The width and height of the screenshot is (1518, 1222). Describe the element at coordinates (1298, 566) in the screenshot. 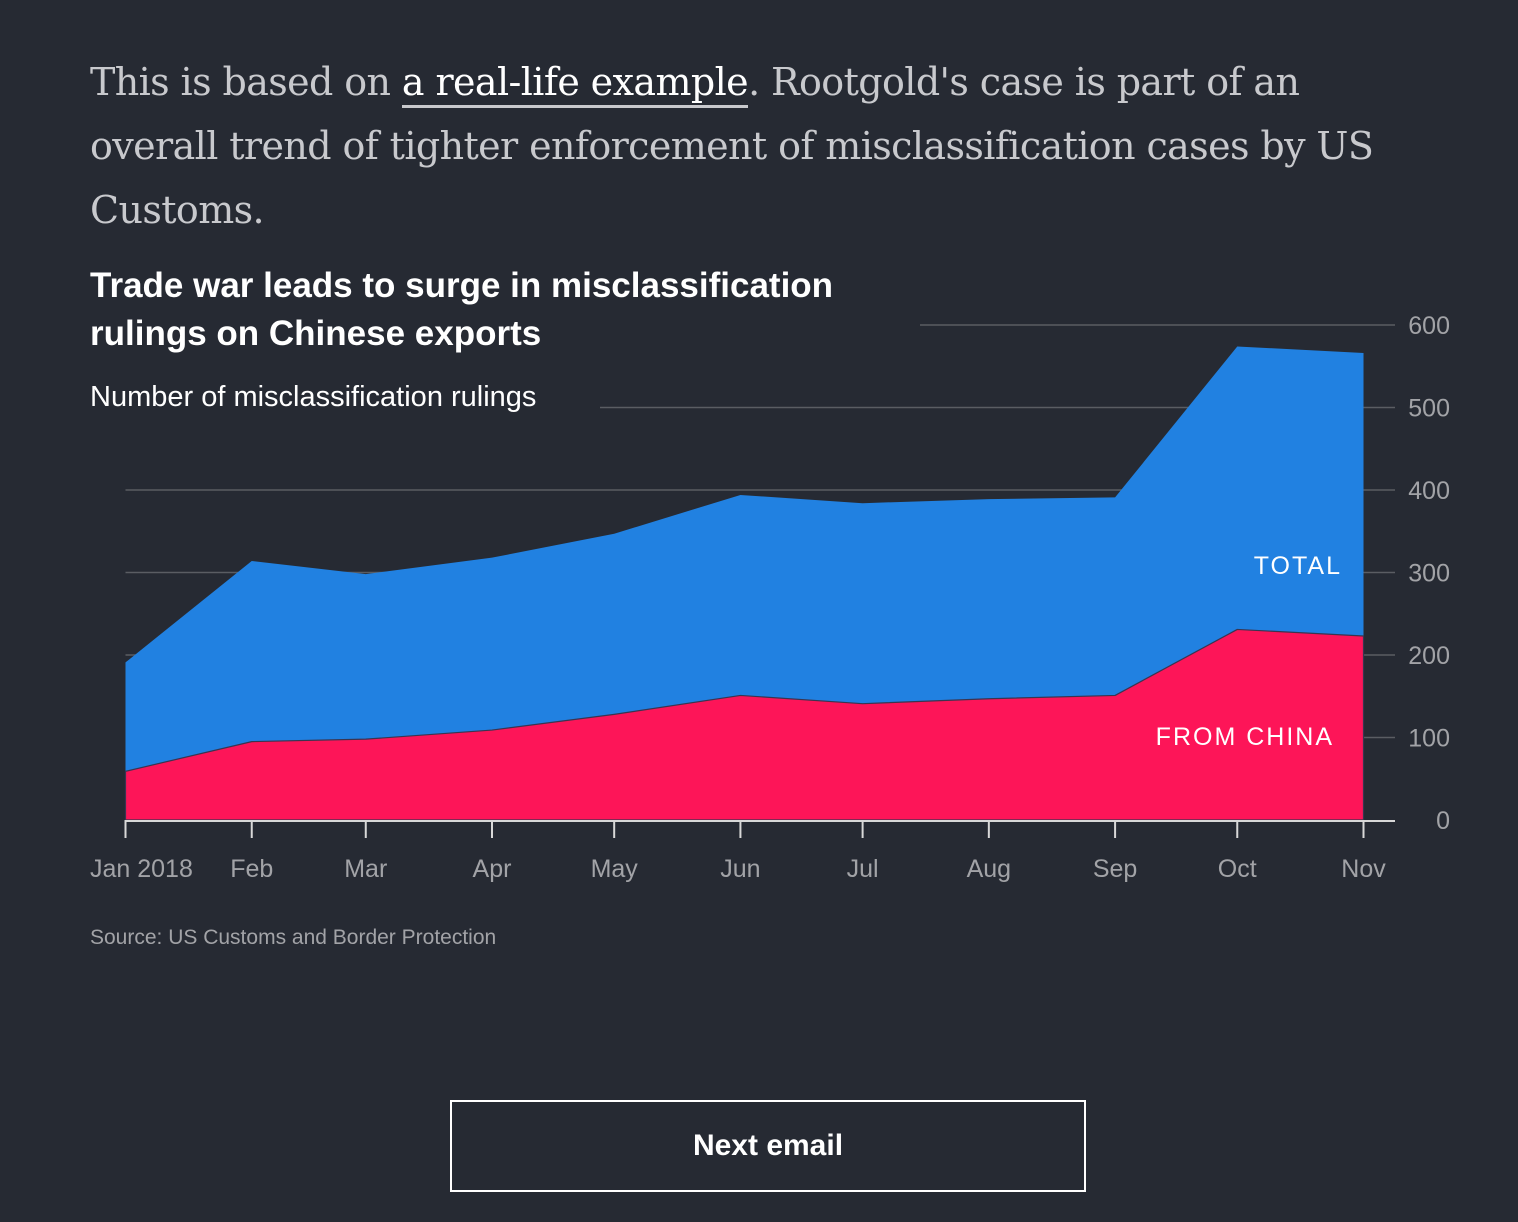

I see `series-label-total: TOTAL` at that location.